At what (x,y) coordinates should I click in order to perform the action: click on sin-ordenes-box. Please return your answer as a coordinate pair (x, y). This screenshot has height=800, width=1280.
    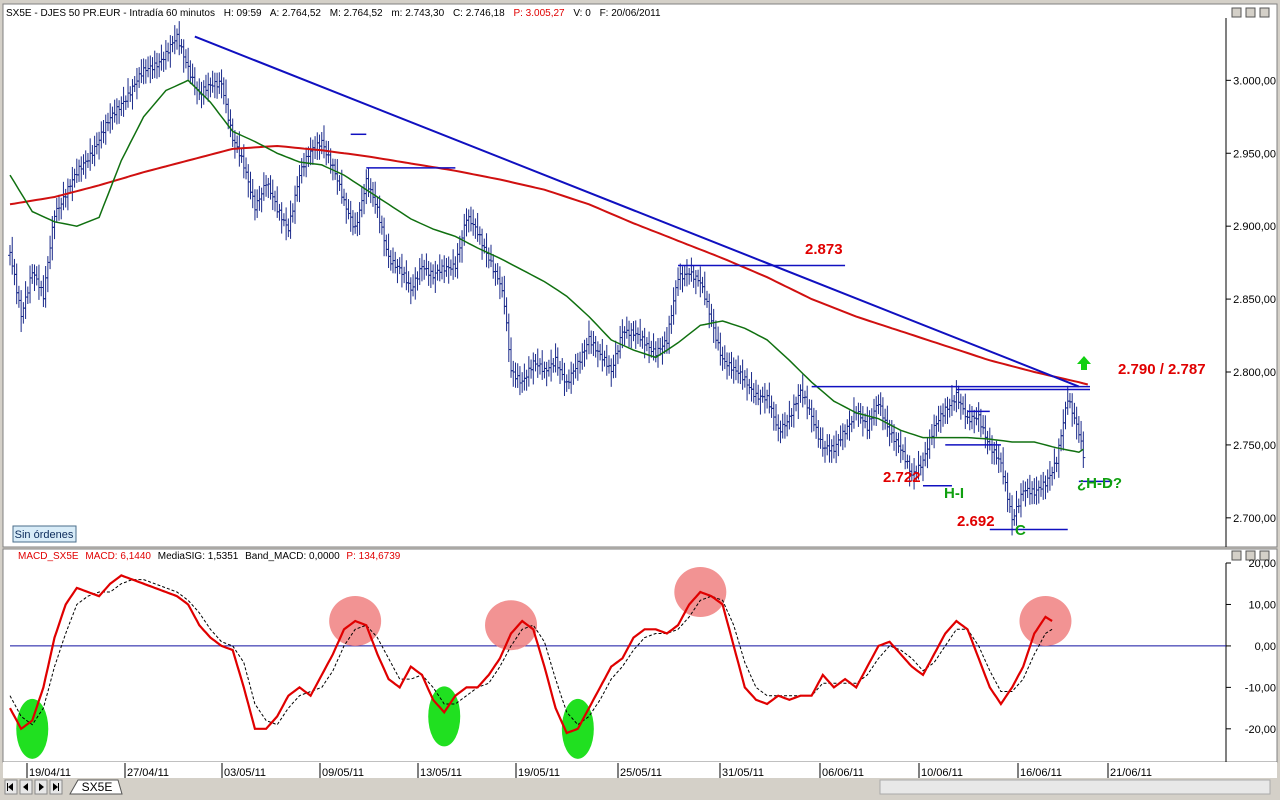
    Looking at the image, I should click on (44, 534).